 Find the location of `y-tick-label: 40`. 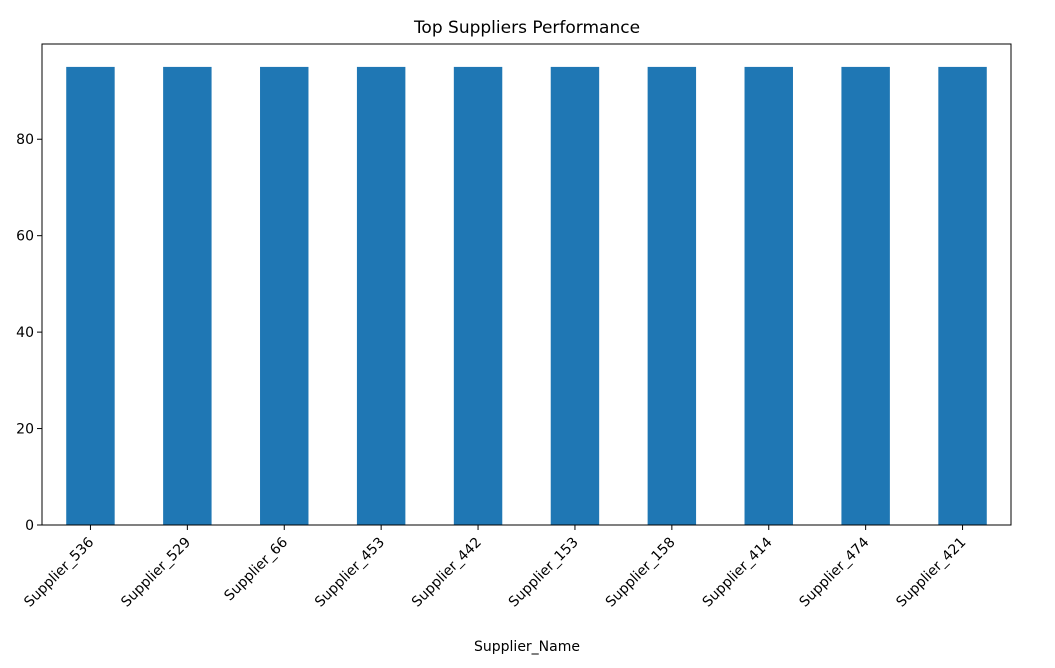

y-tick-label: 40 is located at coordinates (25, 333).